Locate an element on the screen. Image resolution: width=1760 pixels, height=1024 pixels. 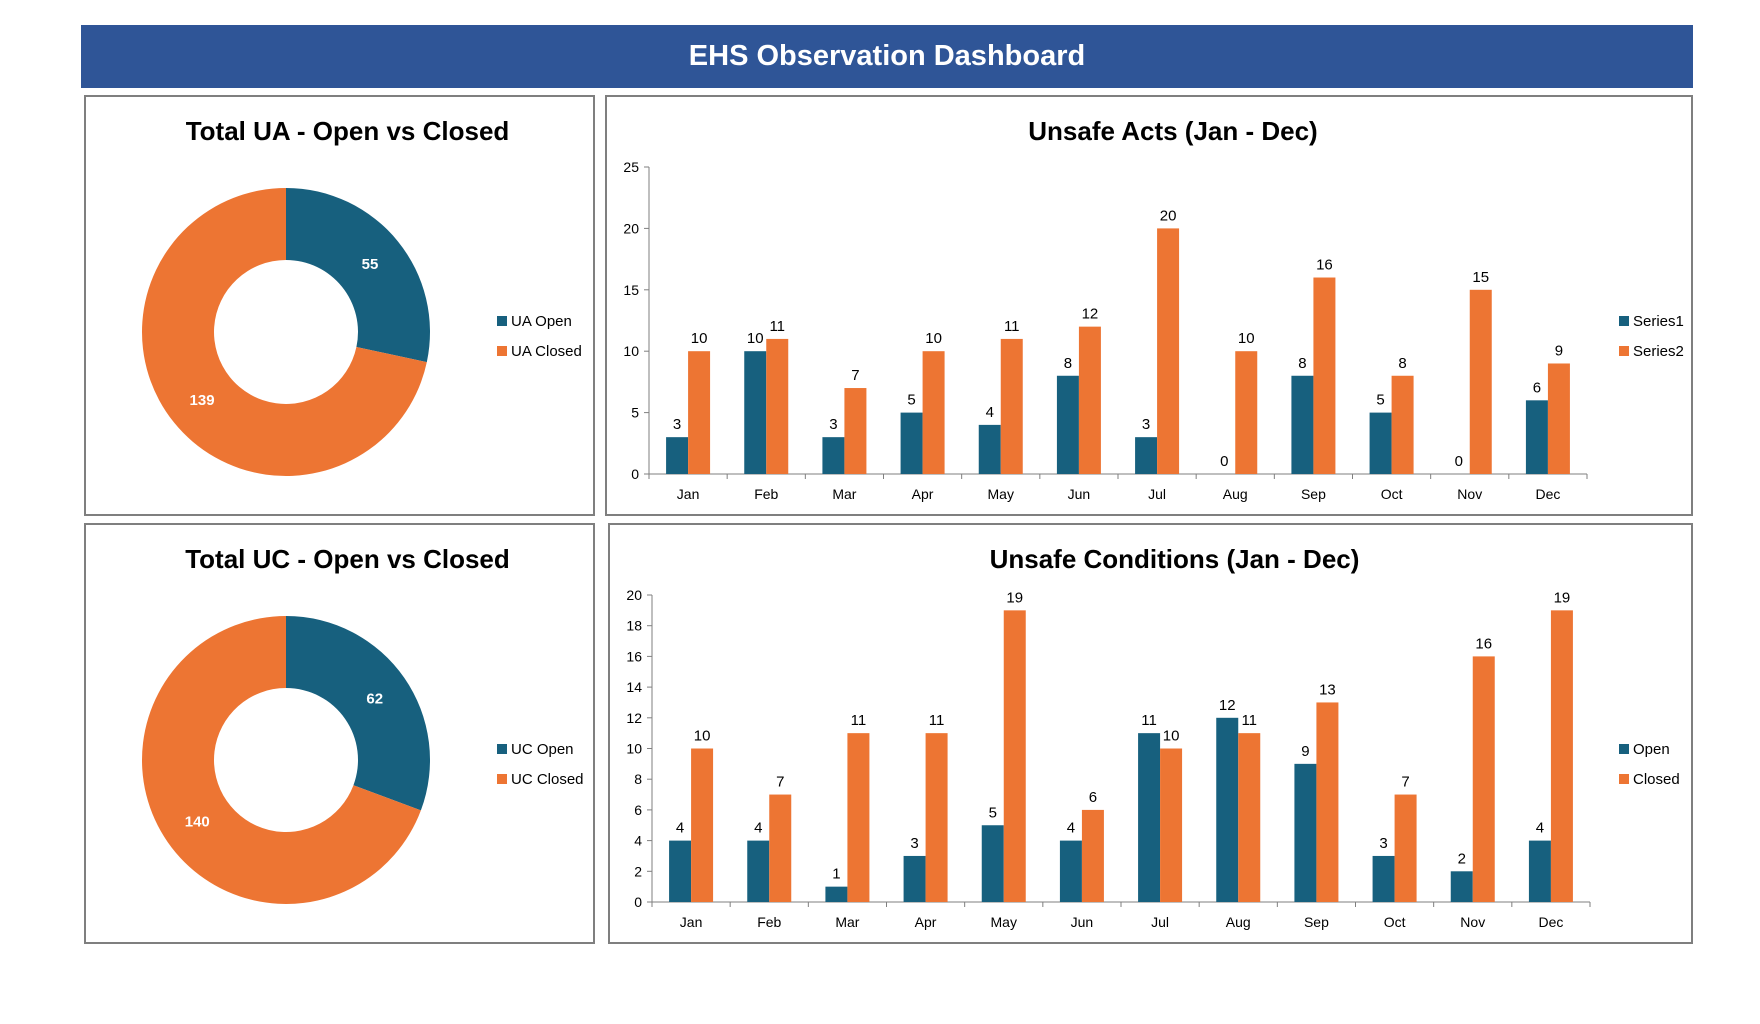
bar-jun-series2 is located at coordinates (1089, 400).